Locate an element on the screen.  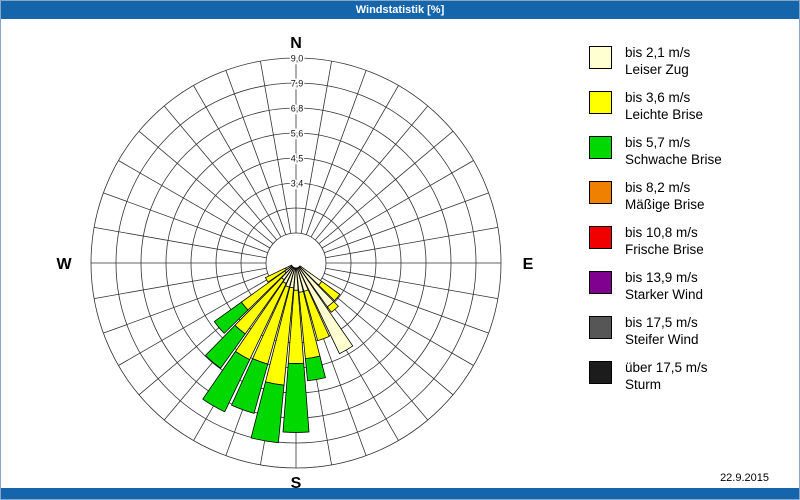
legend-item: bis 2,1 m/s Leiser Zug is located at coordinates (655, 61).